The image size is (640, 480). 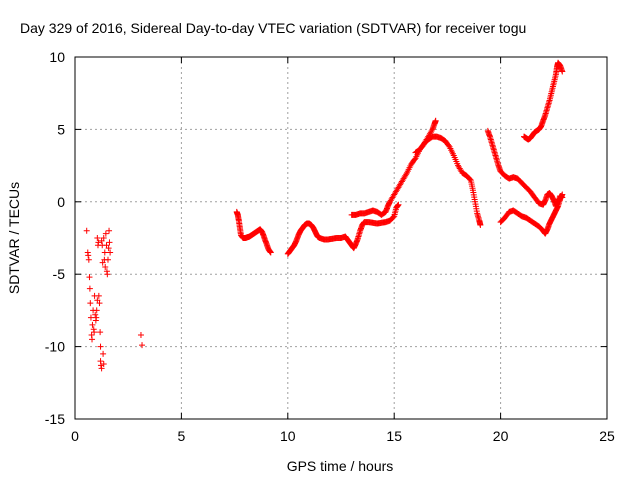 I want to click on series-arc-c, so click(x=393, y=167).